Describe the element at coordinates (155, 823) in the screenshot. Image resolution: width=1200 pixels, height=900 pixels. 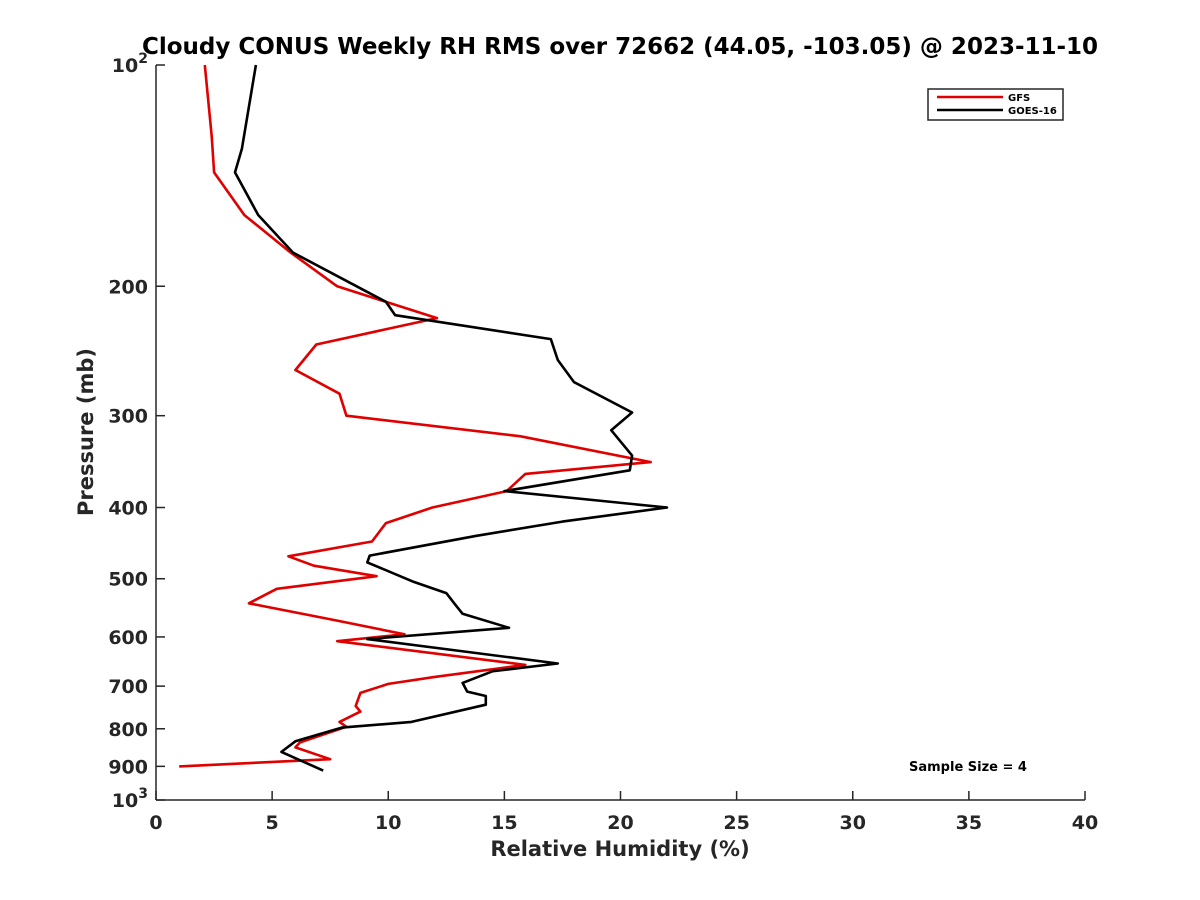
I see `x-tick-label: 0` at that location.